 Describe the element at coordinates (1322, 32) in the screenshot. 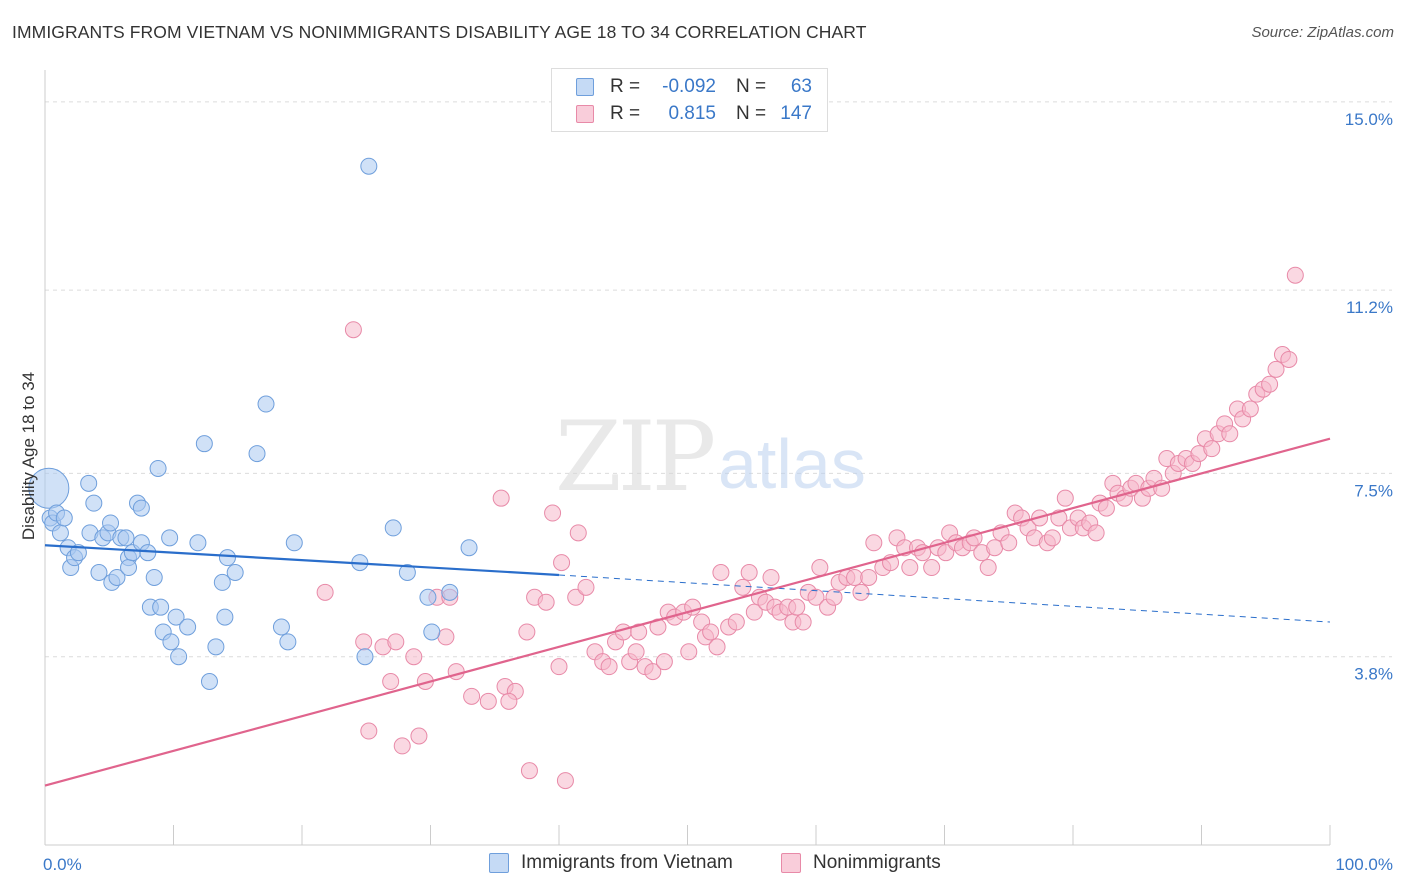

I see `source-label: Source: ZipAtlas.com` at that location.